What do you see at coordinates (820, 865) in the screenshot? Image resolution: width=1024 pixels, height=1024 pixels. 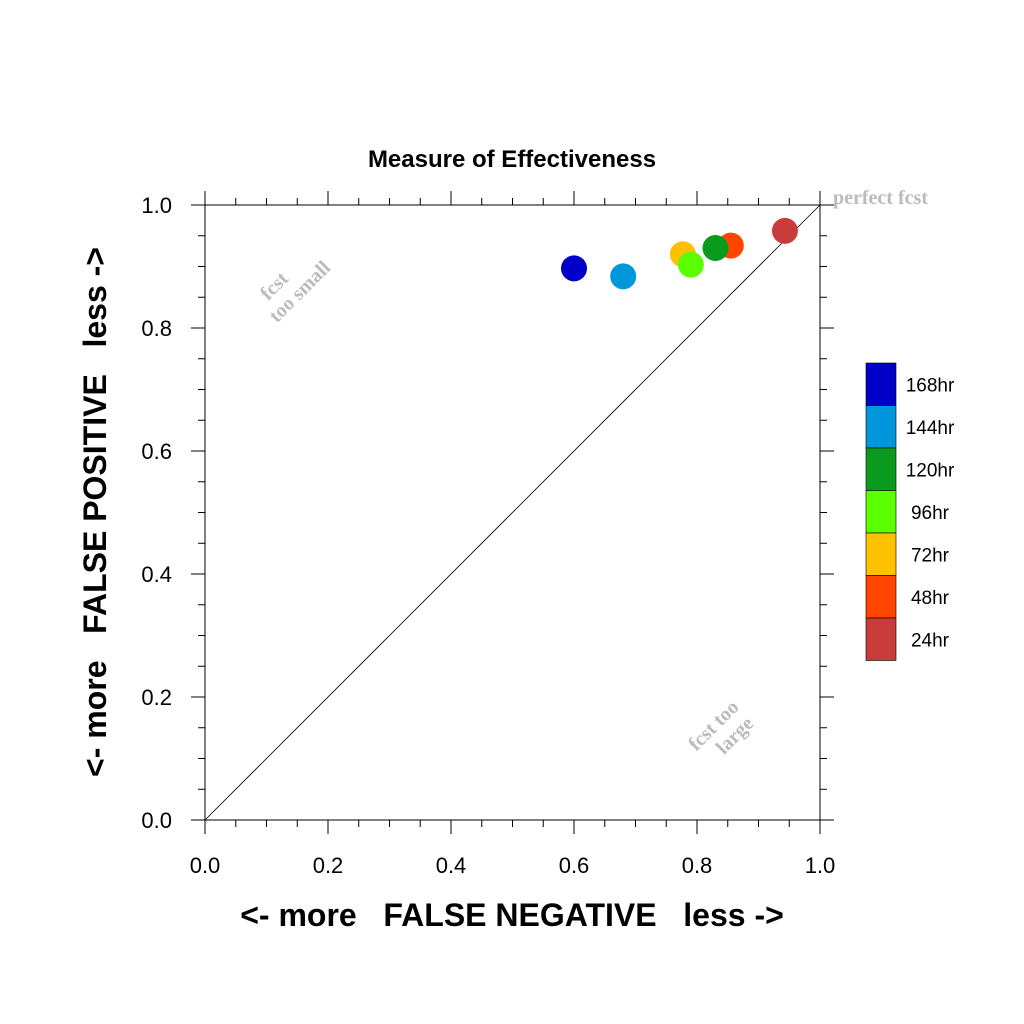 I see `x-tick-label: 1.0` at bounding box center [820, 865].